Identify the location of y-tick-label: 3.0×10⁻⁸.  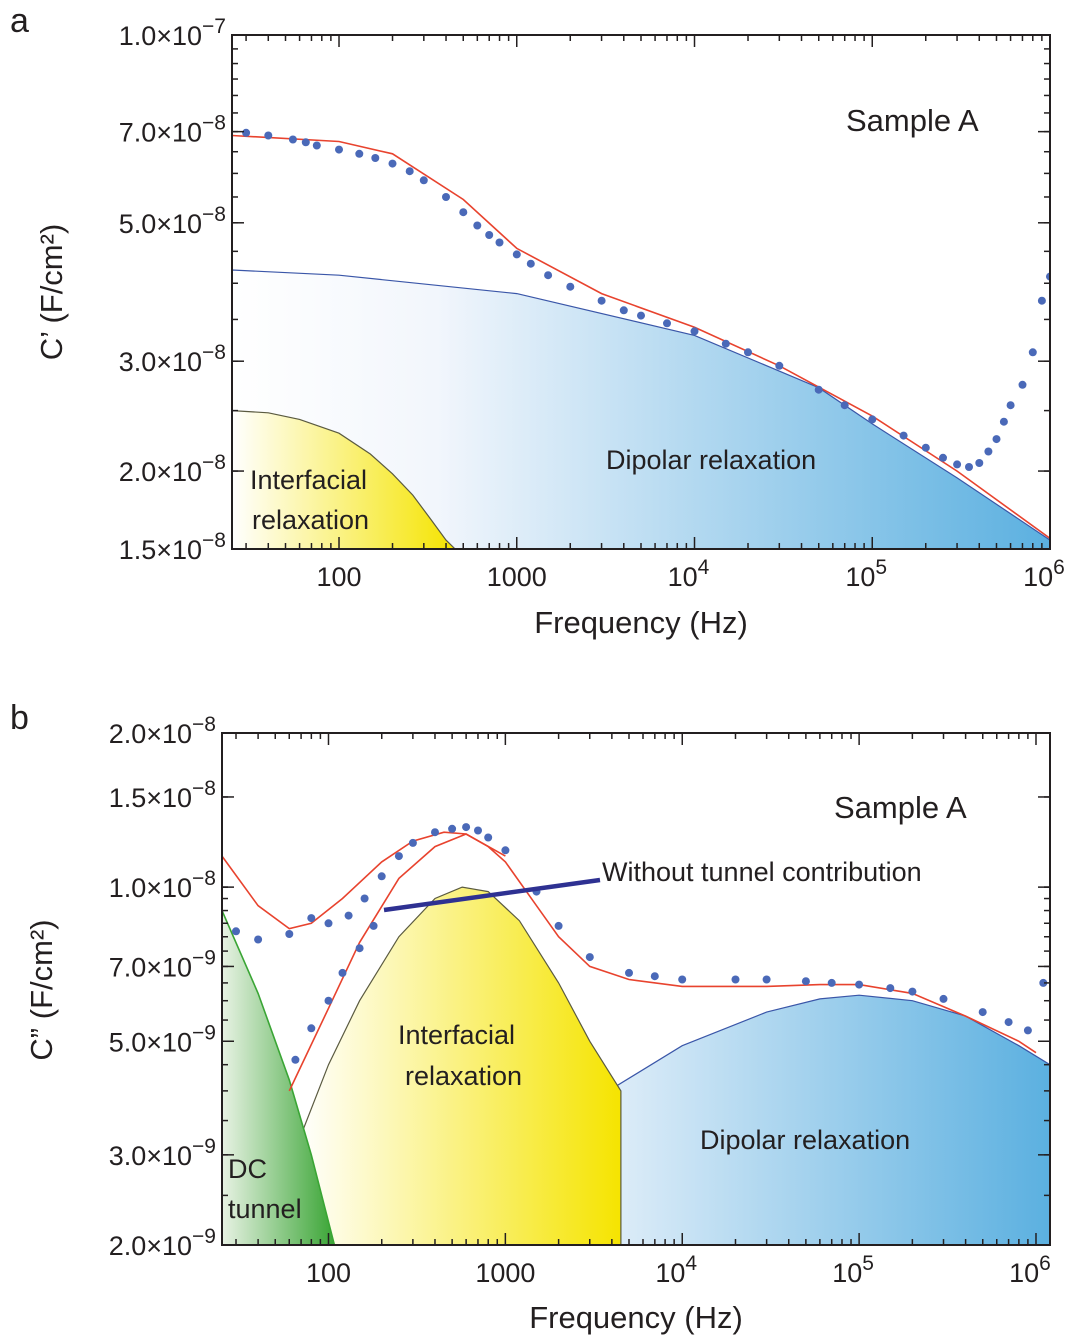
(172, 359).